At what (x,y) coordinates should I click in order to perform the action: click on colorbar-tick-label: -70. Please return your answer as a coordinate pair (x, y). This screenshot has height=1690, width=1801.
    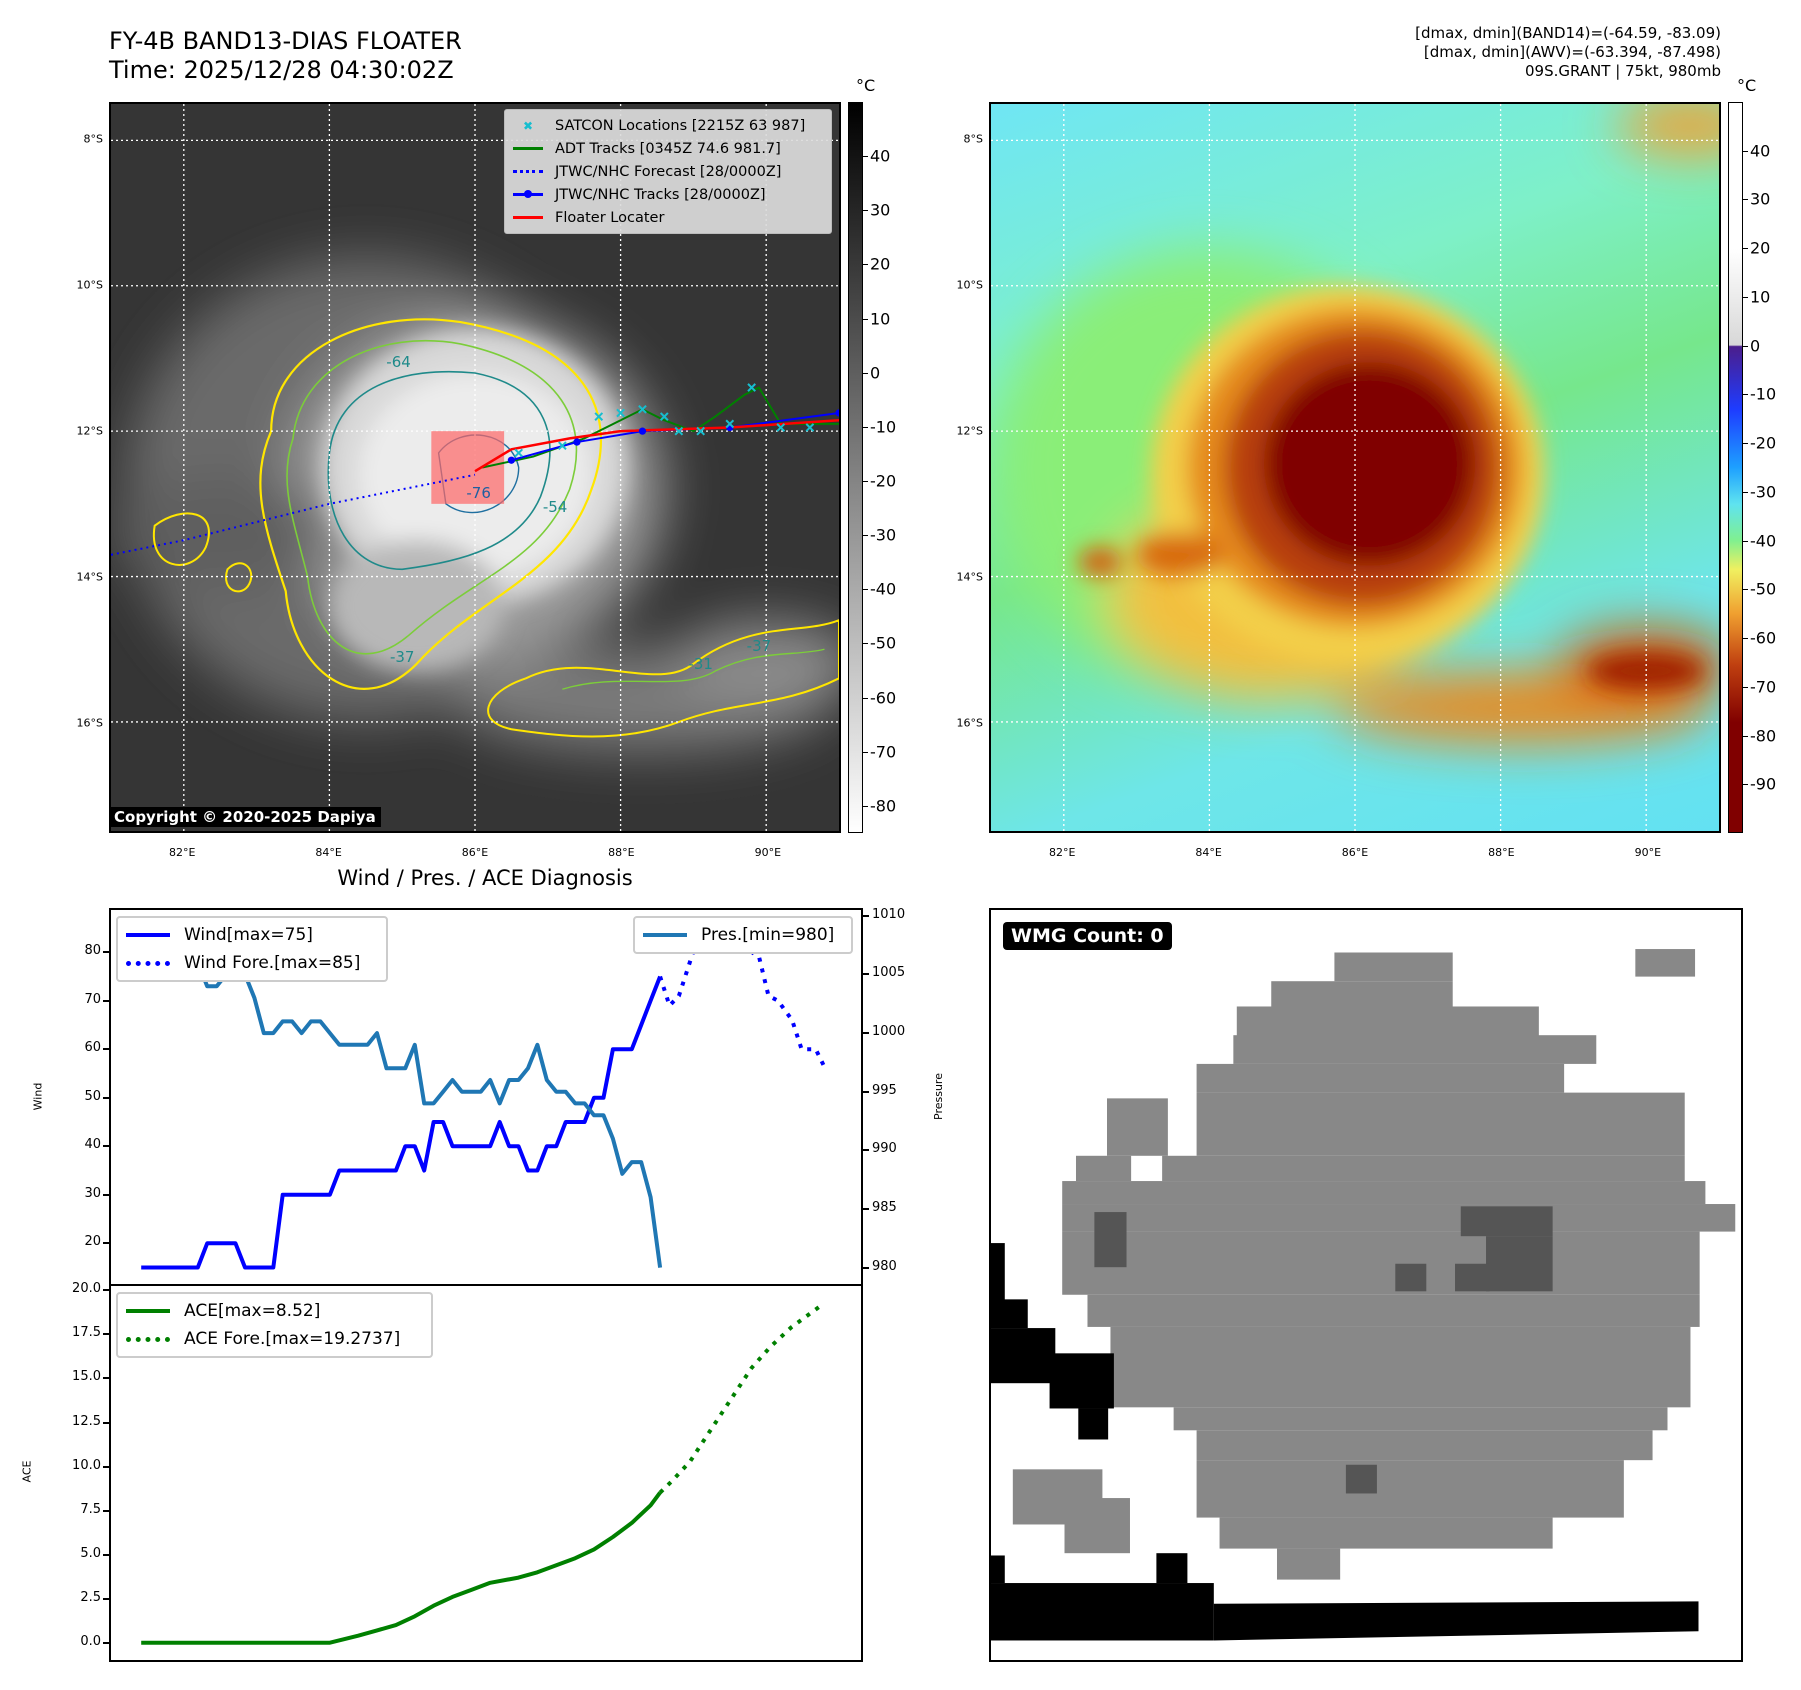
    Looking at the image, I should click on (1763, 687).